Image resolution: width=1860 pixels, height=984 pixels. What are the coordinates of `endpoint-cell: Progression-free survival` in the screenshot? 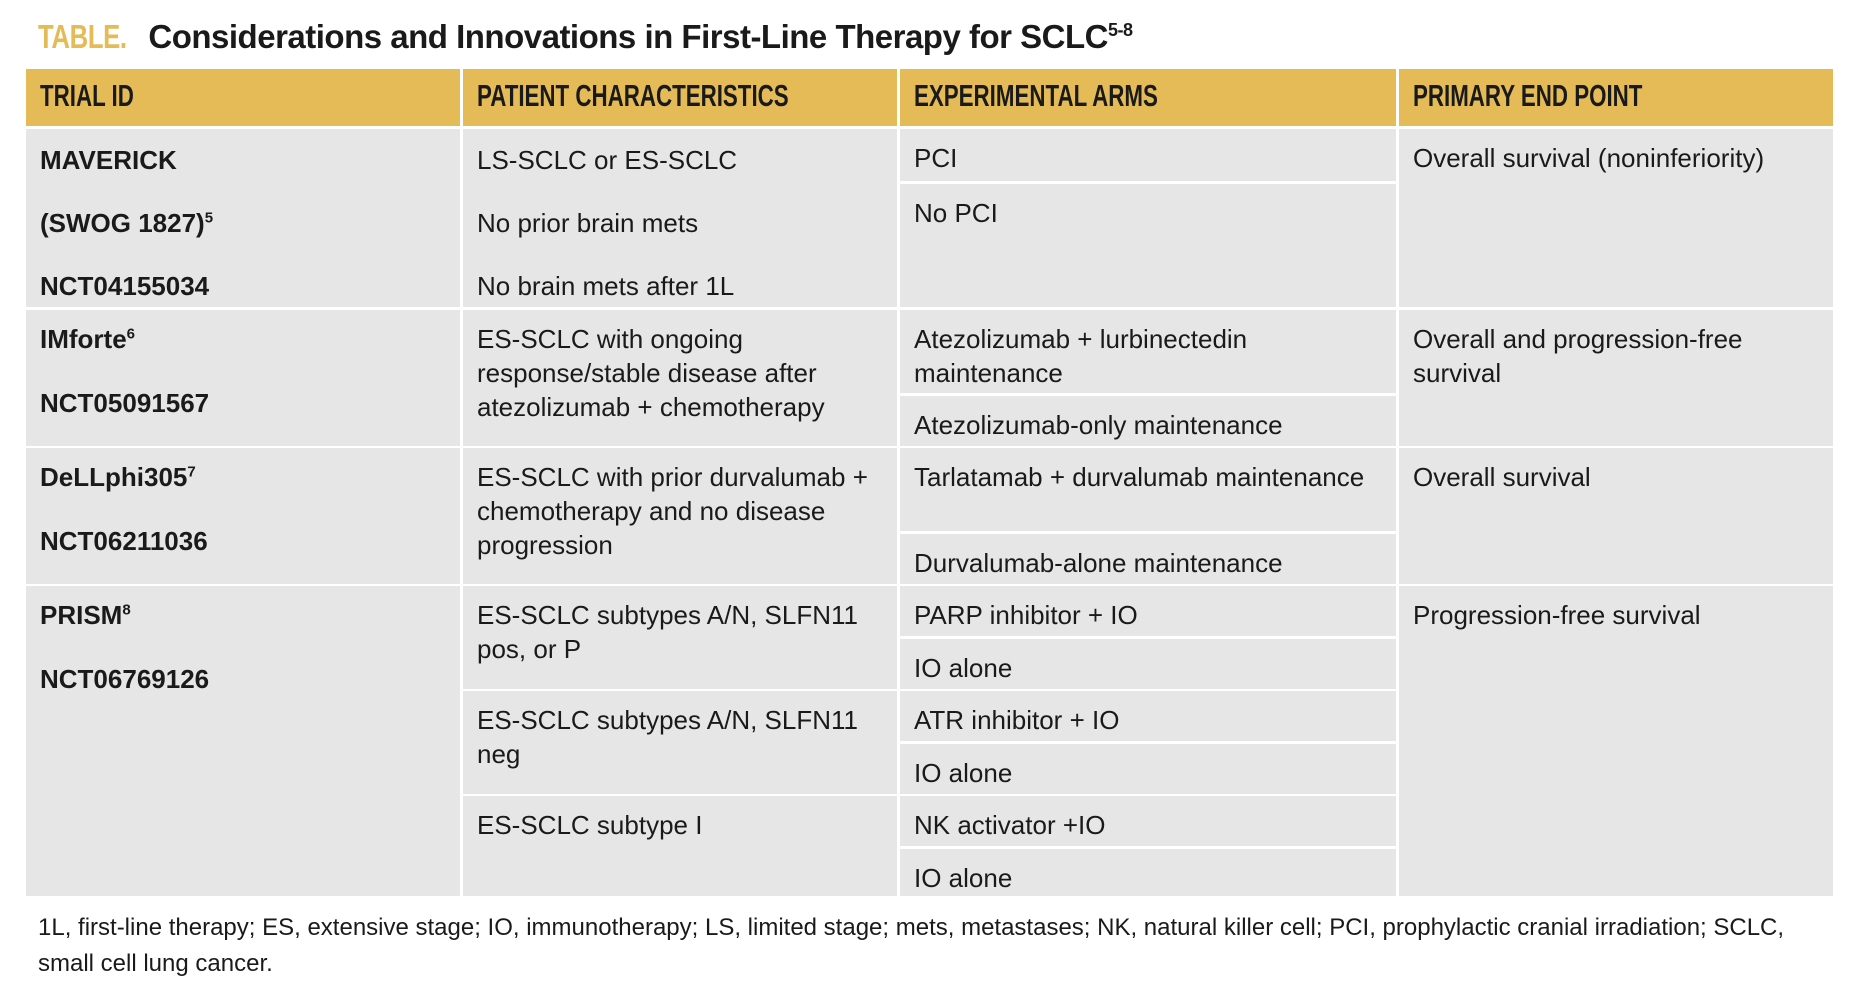 It's located at (1616, 741).